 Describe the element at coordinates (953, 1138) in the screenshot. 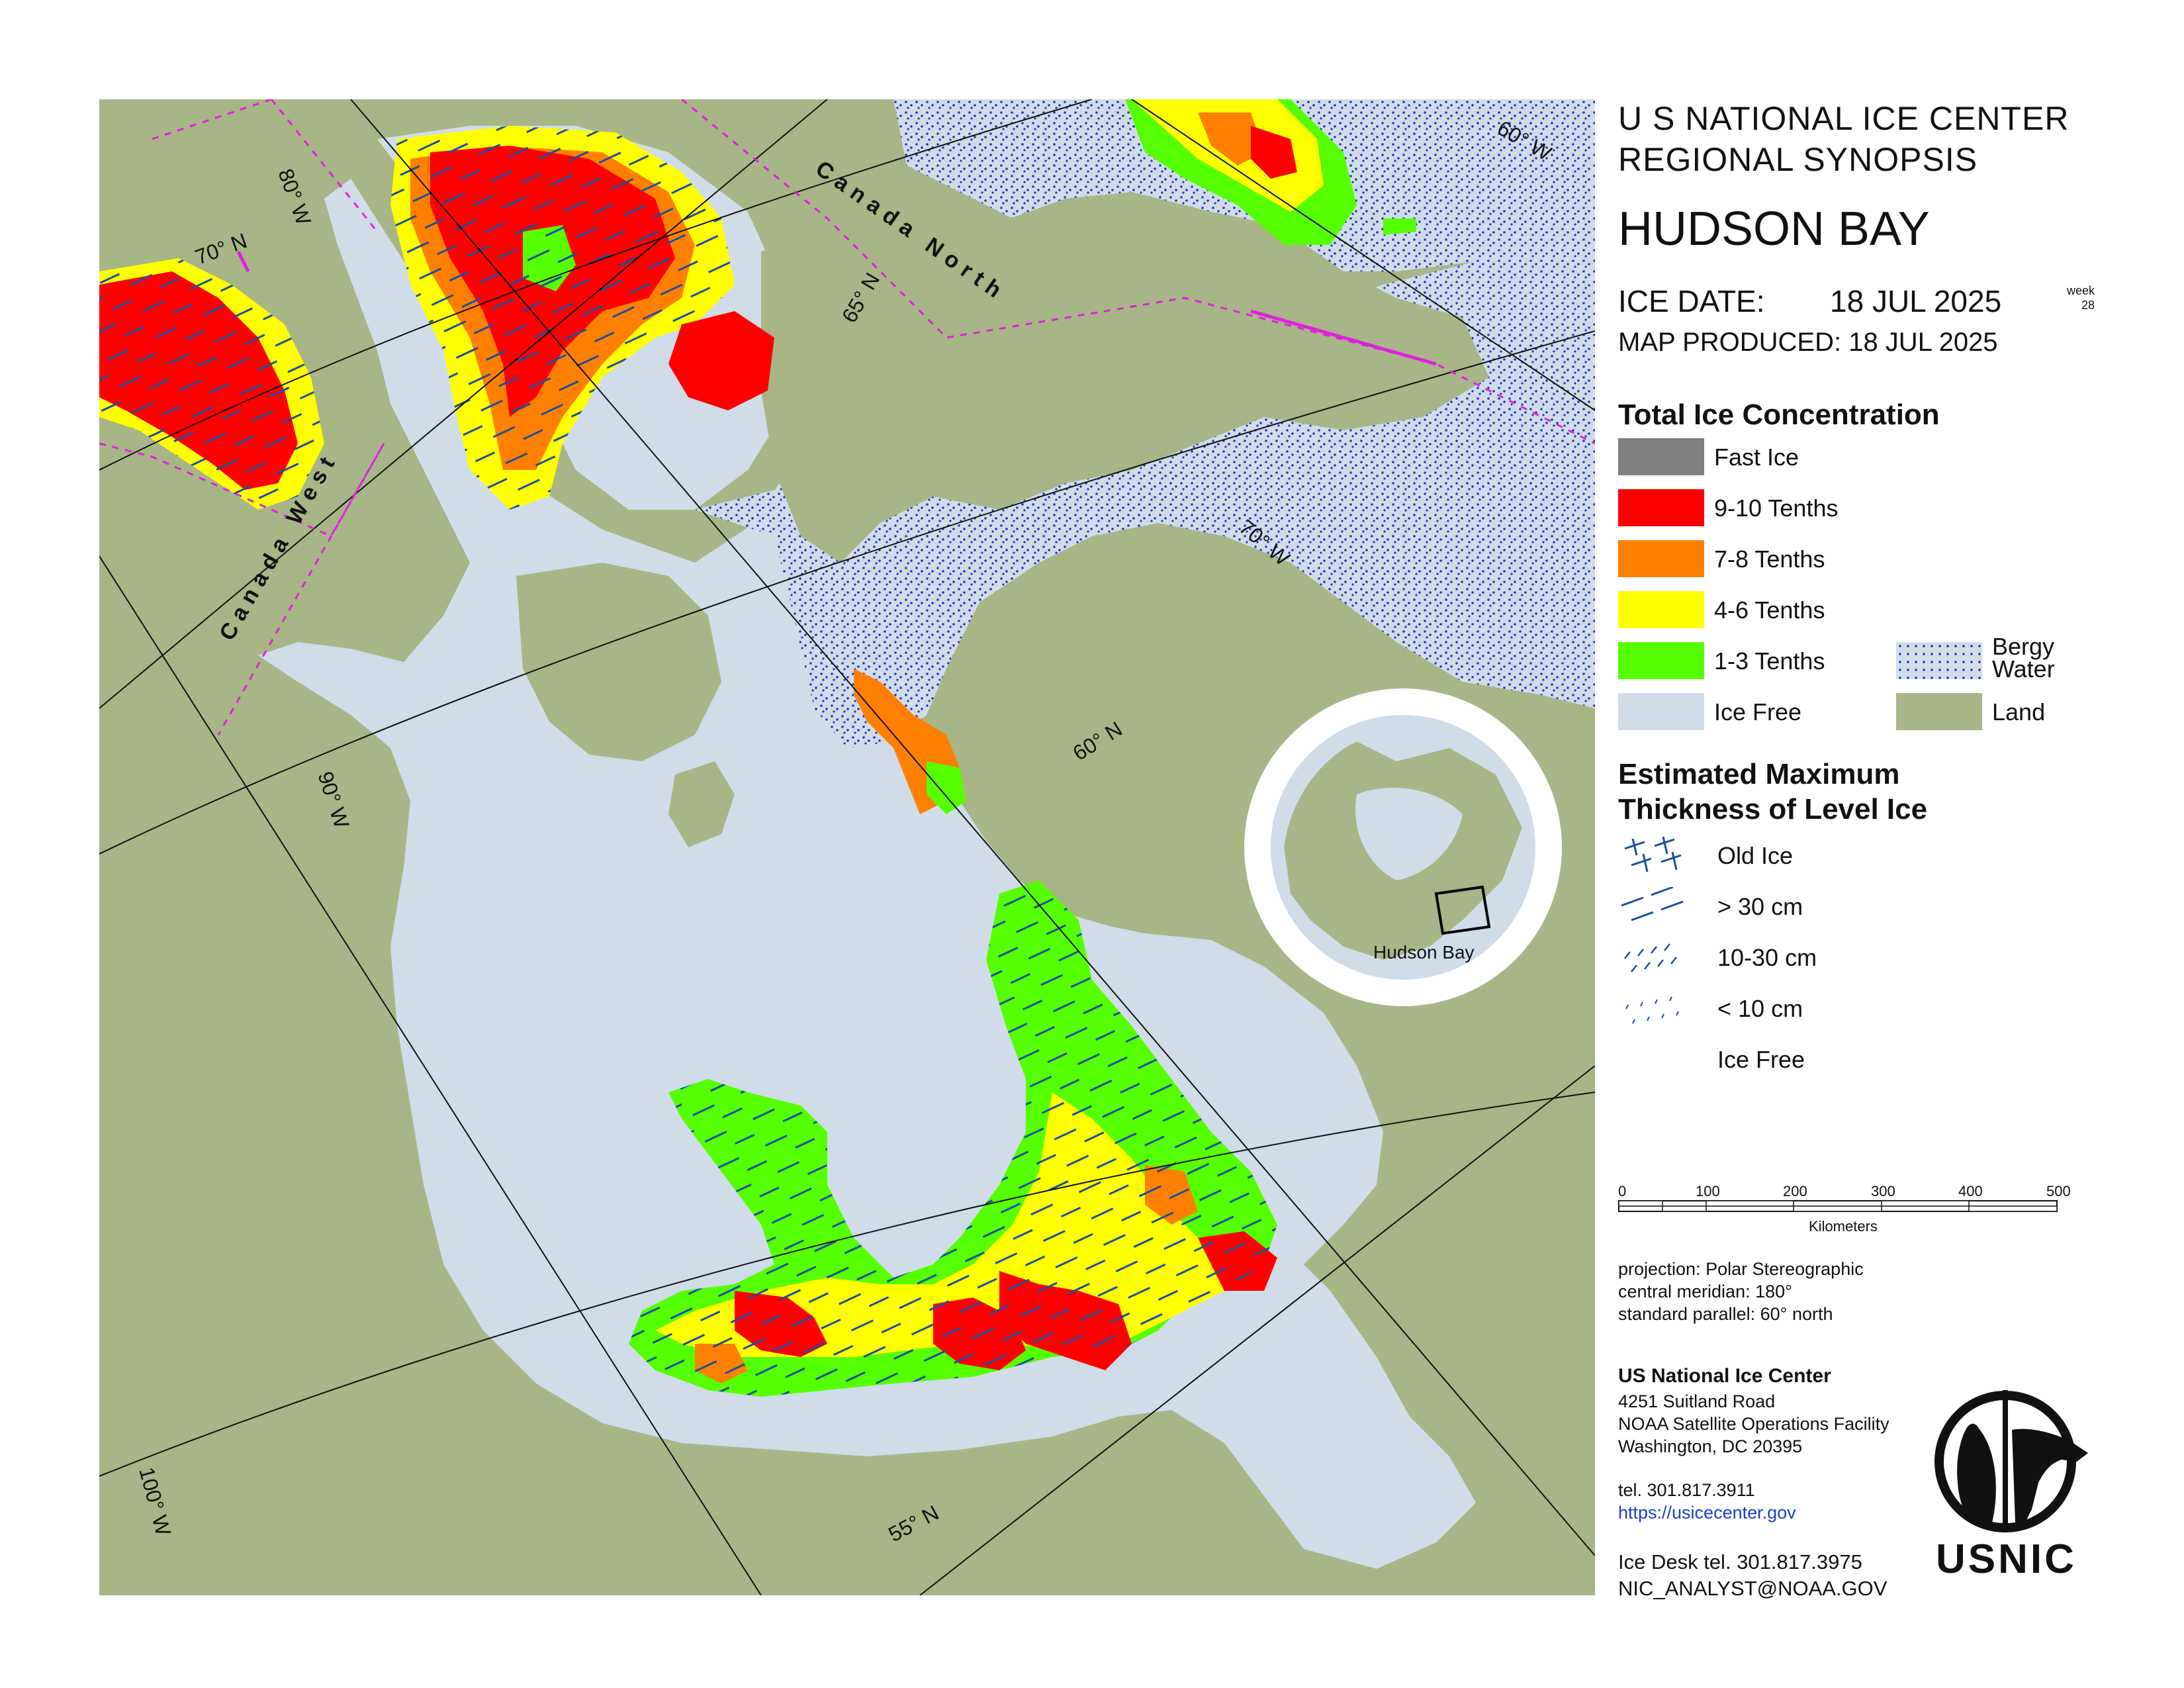

I see `ice-southern-hudson-bay` at that location.